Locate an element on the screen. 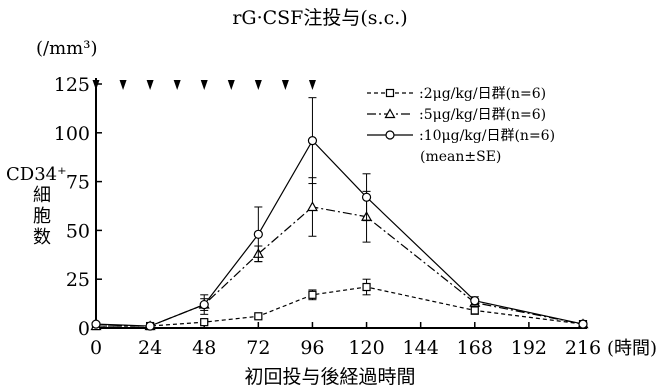 The height and width of the screenshot is (390, 668). y-tick-label: 75 is located at coordinates (78, 183).